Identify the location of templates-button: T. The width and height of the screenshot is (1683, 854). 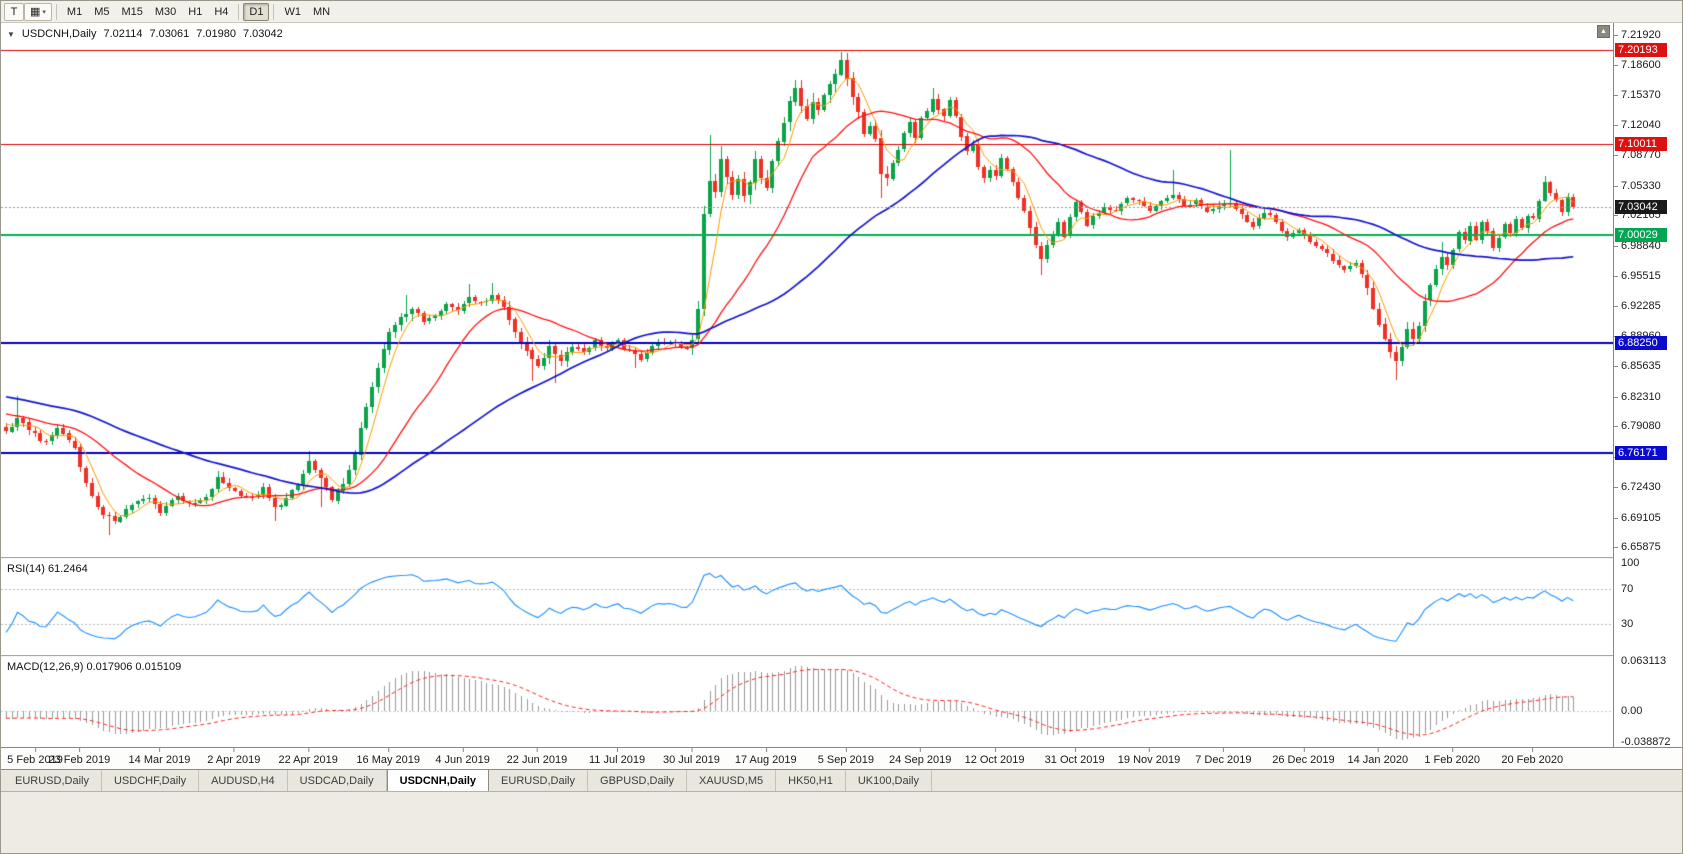
(14, 11).